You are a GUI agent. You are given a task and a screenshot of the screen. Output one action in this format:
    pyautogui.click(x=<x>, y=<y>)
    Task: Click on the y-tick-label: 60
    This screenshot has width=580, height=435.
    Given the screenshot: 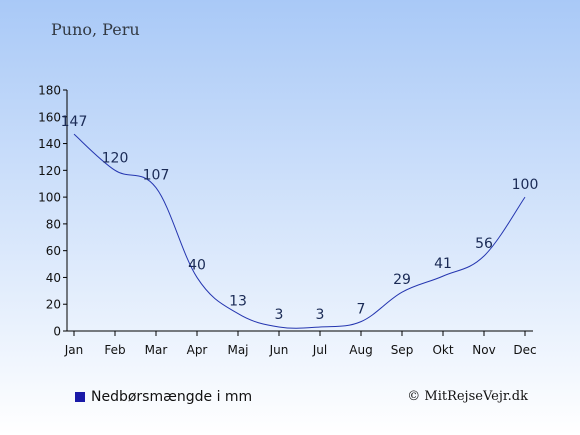 What is the action you would take?
    pyautogui.click(x=53, y=251)
    